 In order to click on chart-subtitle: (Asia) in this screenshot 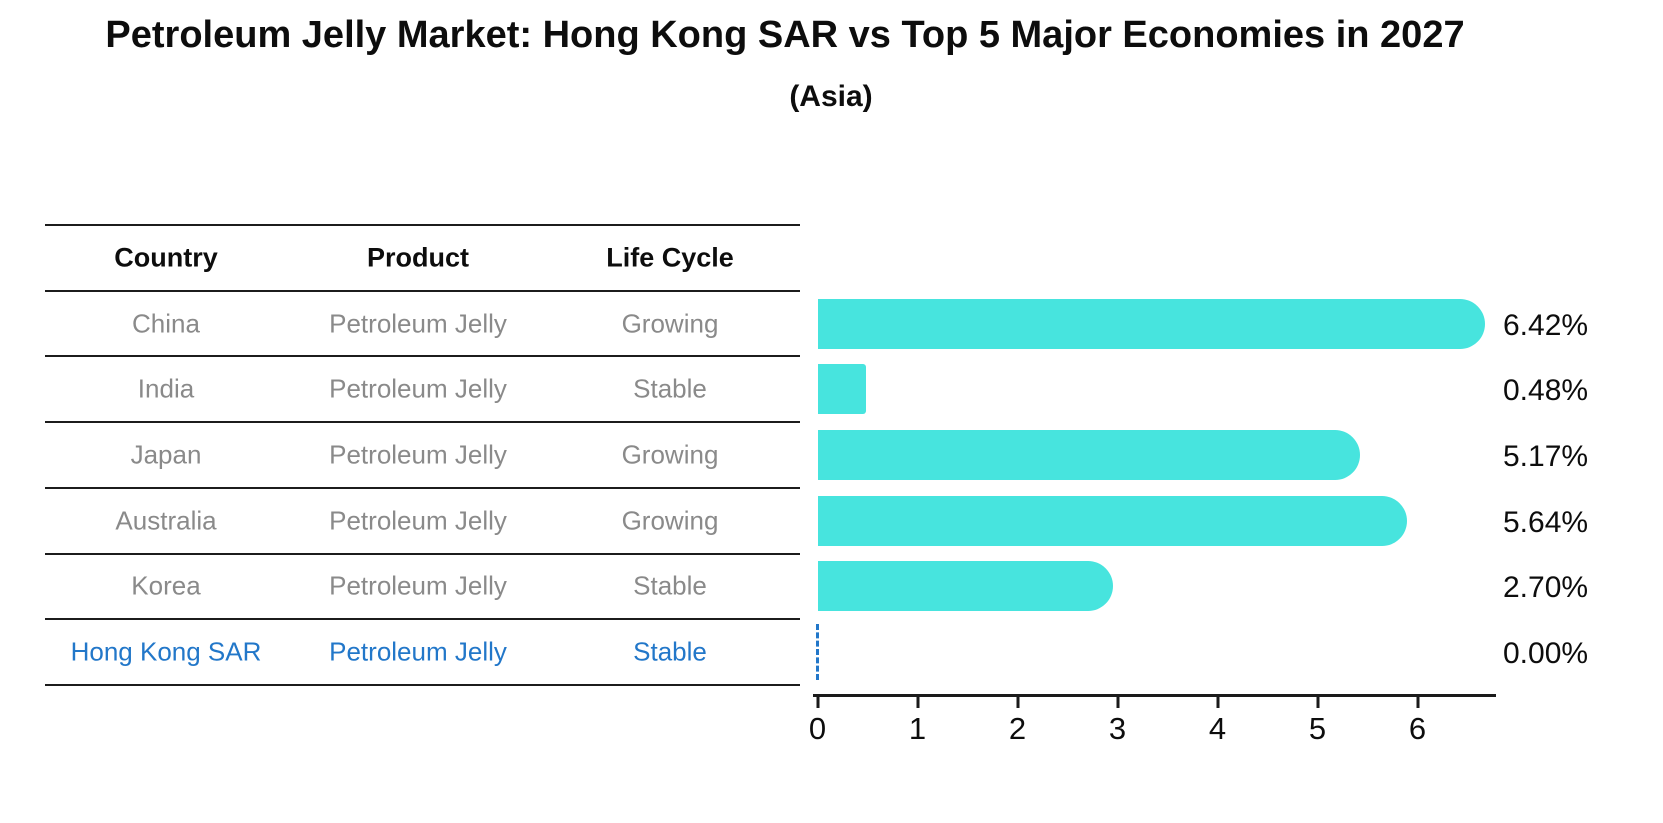, I will do `click(831, 96)`.